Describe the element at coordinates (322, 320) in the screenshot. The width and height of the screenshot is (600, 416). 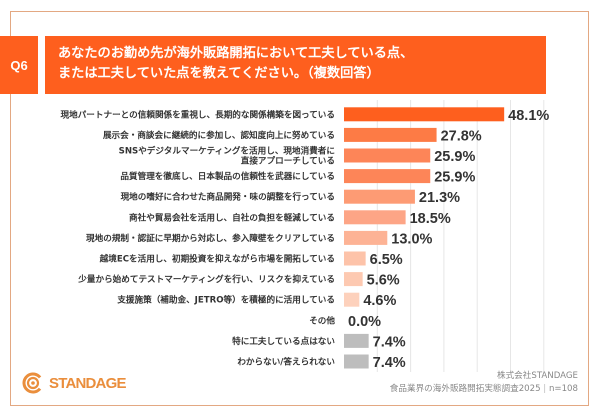
I see `category-label: その他` at that location.